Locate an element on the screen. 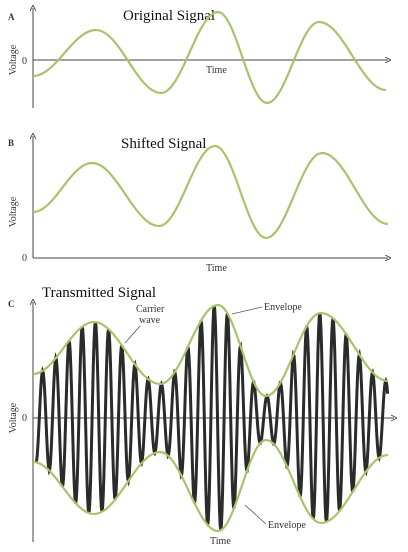  panel-c-zero: 0 is located at coordinates (24, 418).